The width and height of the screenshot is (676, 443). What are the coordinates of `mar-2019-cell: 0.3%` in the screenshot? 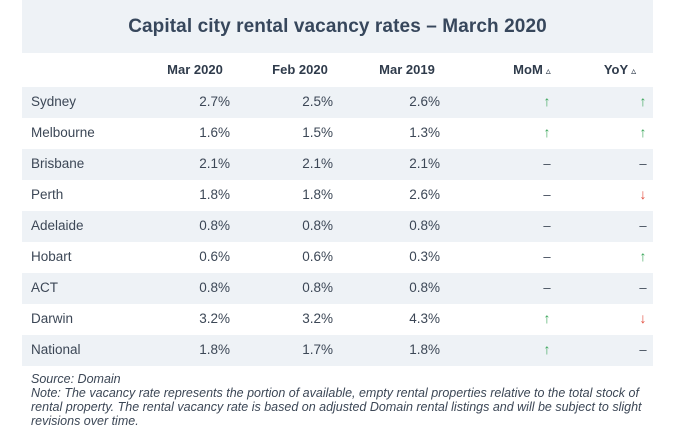 It's located at (424, 256).